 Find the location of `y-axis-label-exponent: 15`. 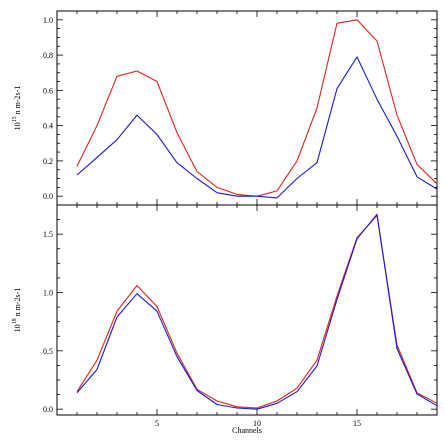

y-axis-label-exponent: 15 is located at coordinates (15, 119).